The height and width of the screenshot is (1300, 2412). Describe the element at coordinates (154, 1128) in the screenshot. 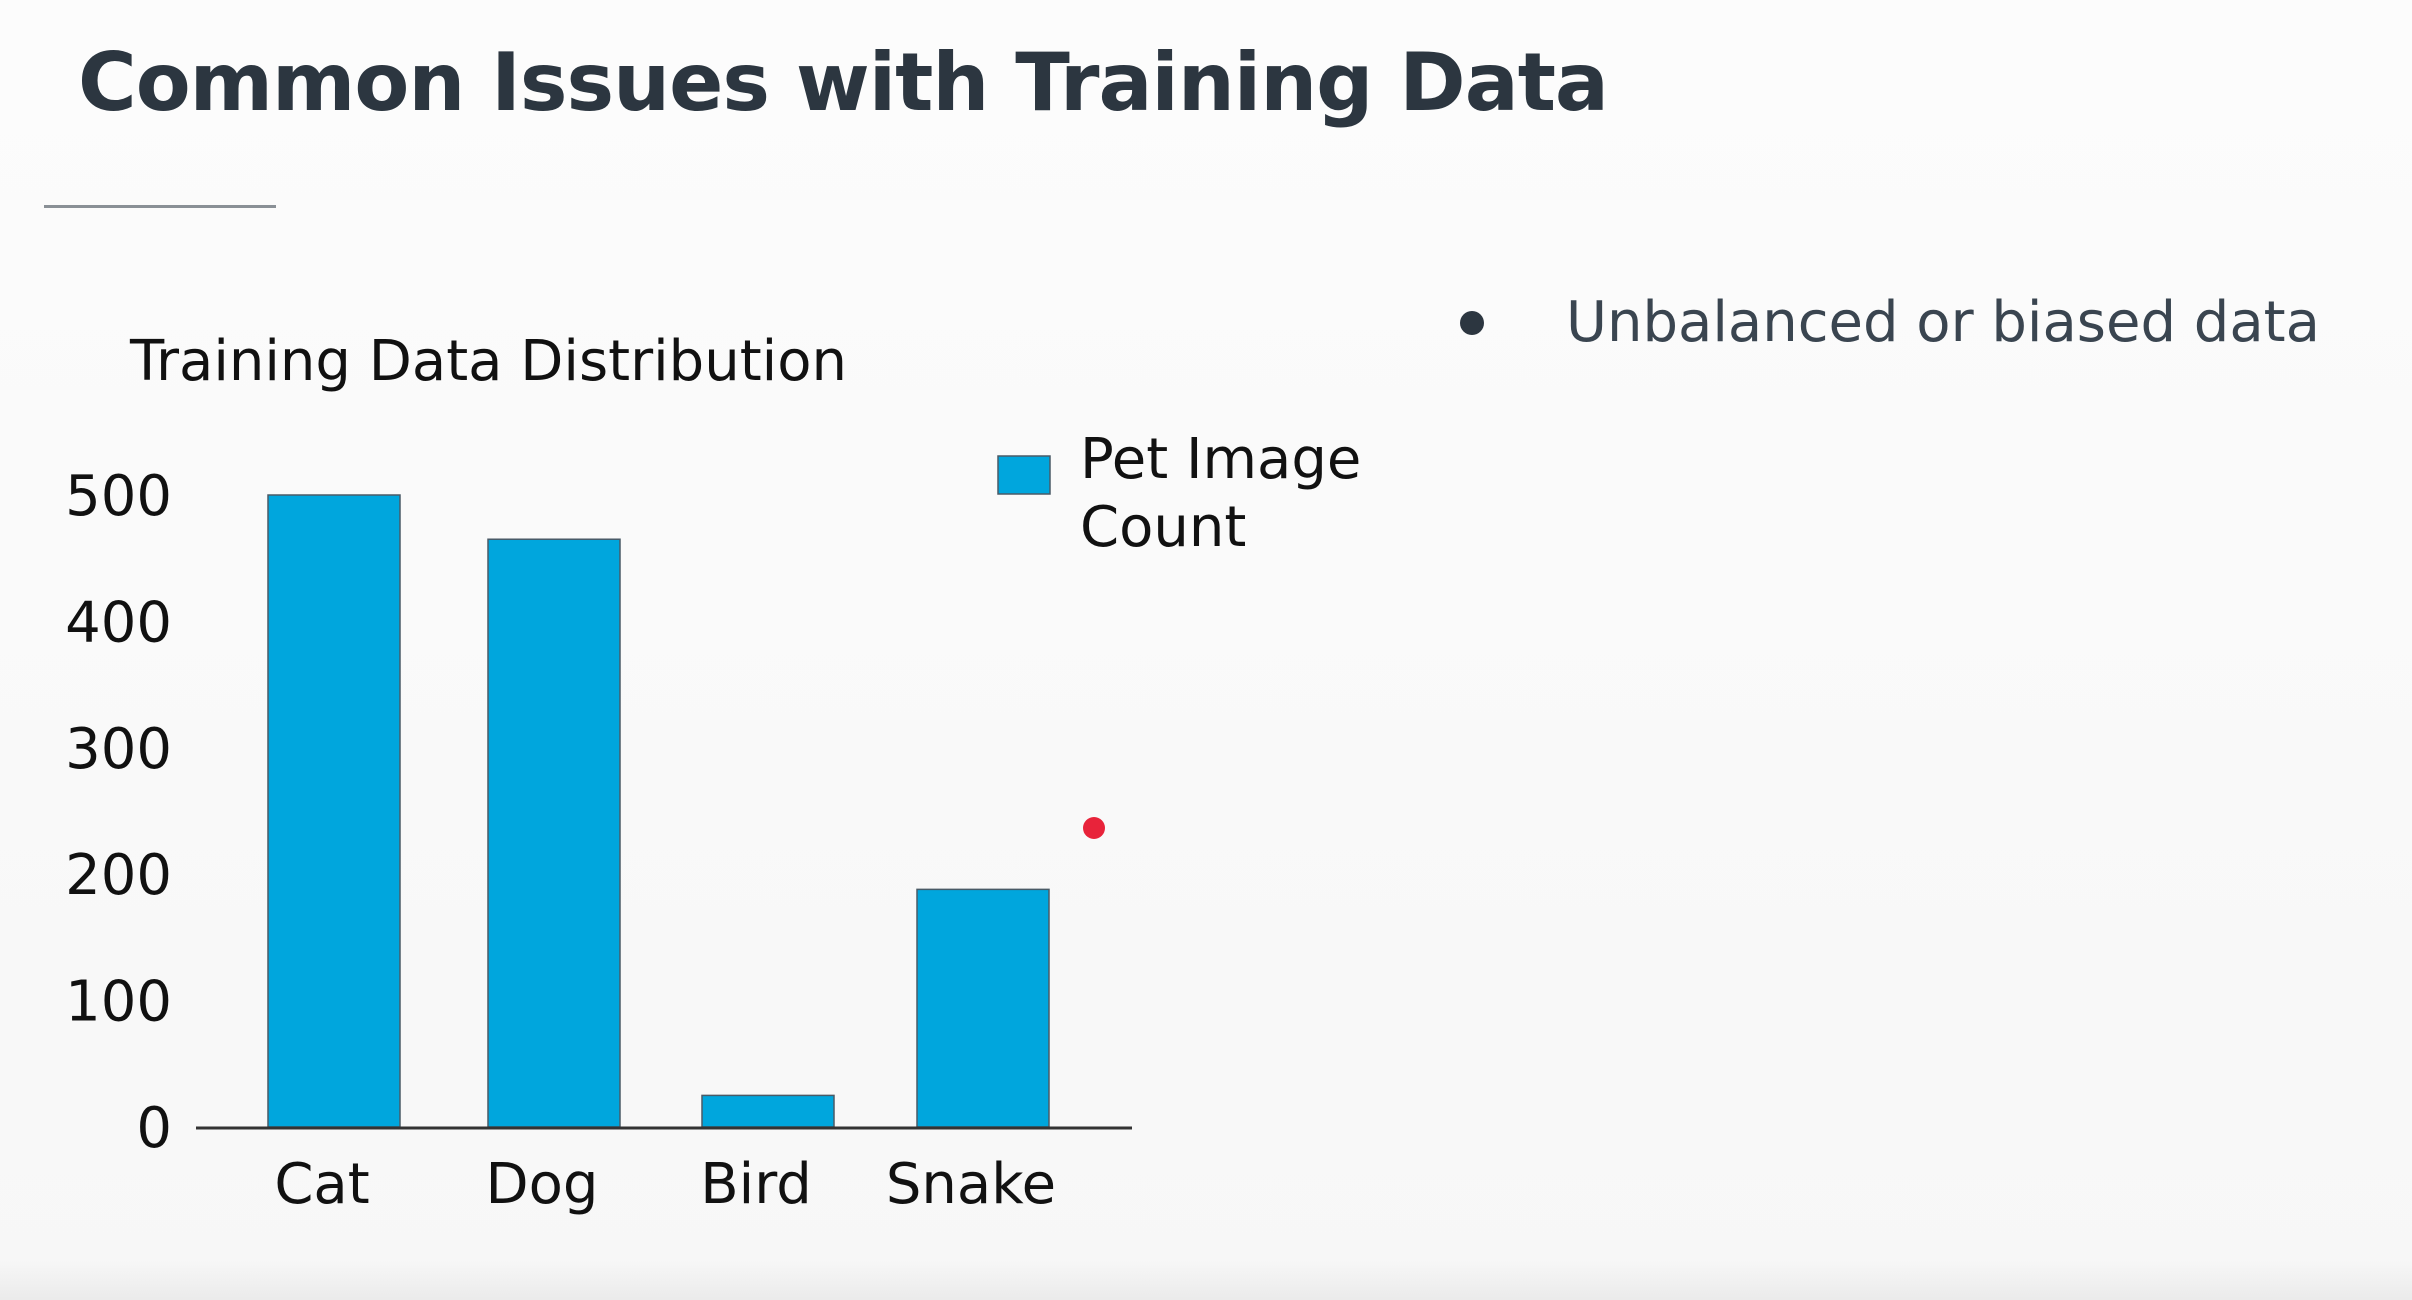

I see `y-tick-label: 0` at that location.